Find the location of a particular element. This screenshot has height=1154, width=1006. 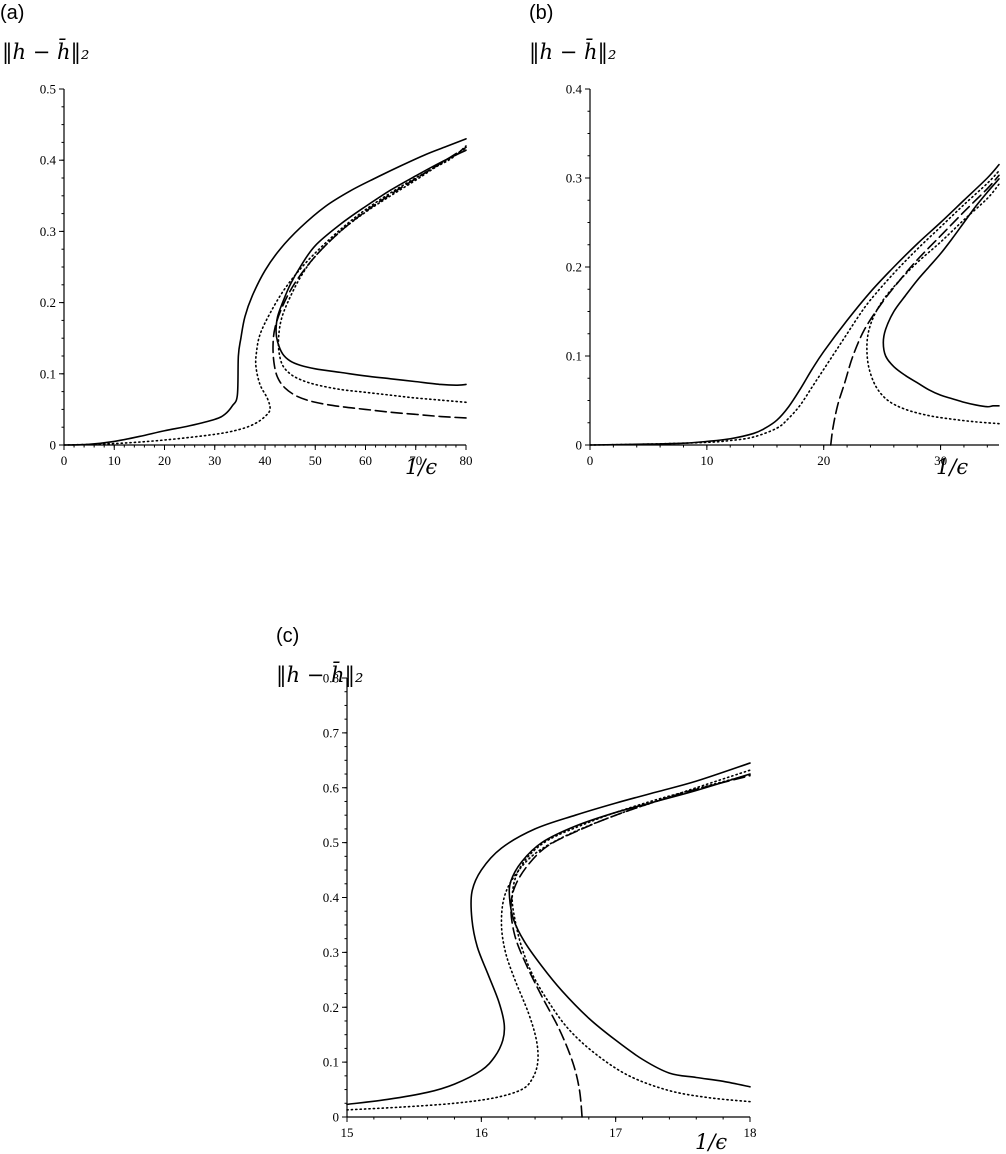

series-a-1-solid is located at coordinates (265, 292).